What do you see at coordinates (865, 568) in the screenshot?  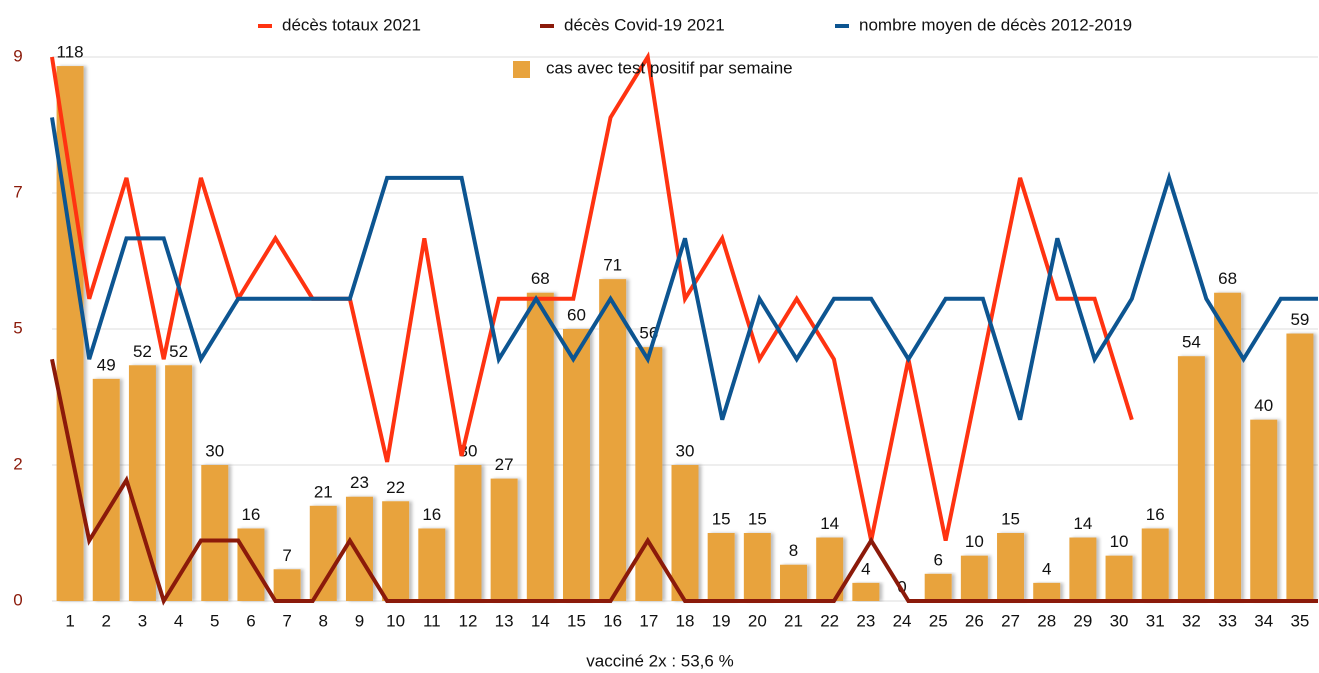 I see `bar-value-label: 4` at bounding box center [865, 568].